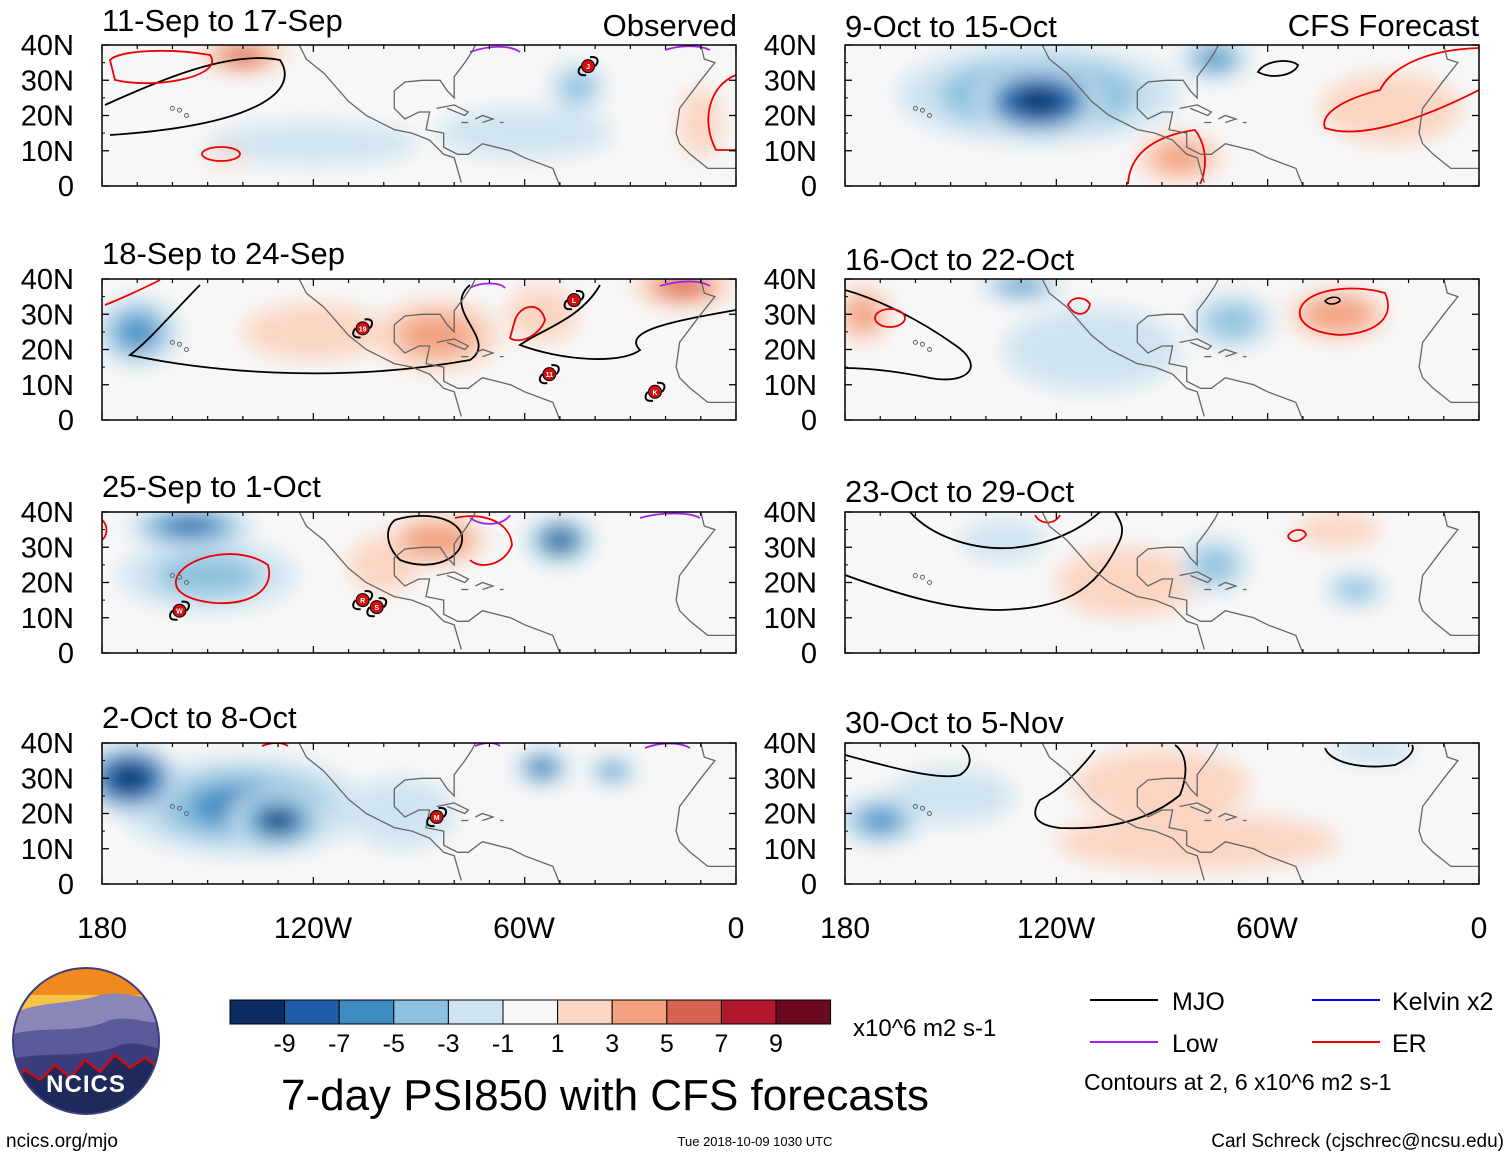  I want to click on colorbar-tick-label: -1, so click(503, 1044).